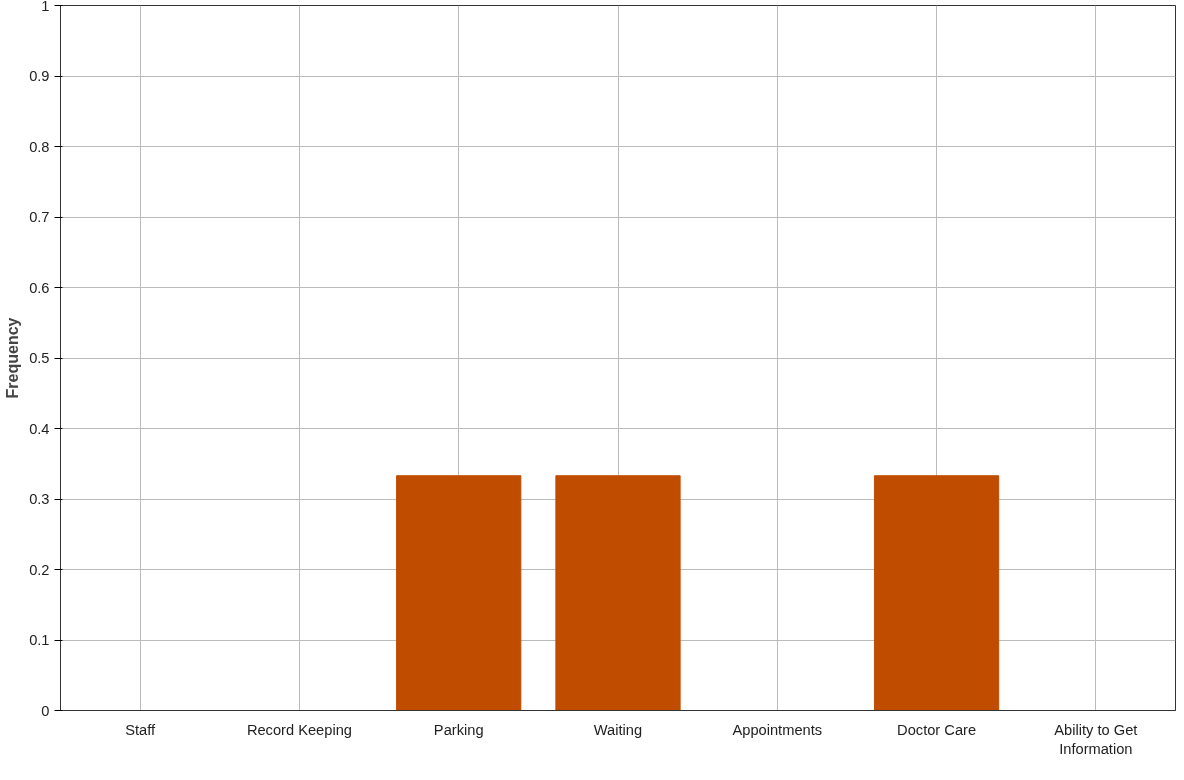  I want to click on x-tick-label: Appointments, so click(777, 729).